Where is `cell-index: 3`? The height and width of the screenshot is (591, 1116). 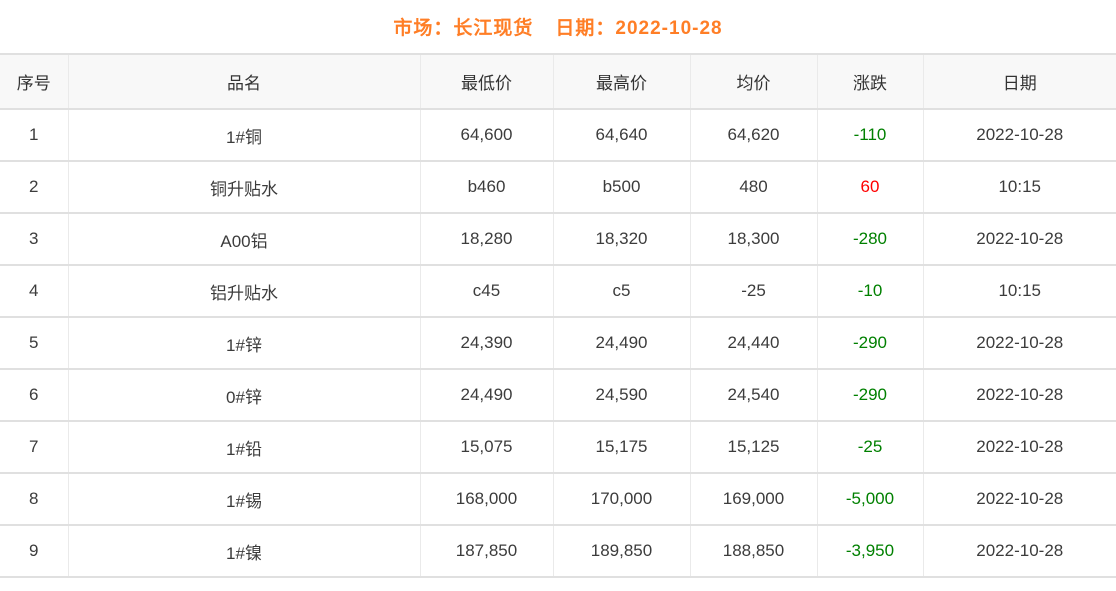 cell-index: 3 is located at coordinates (34, 239).